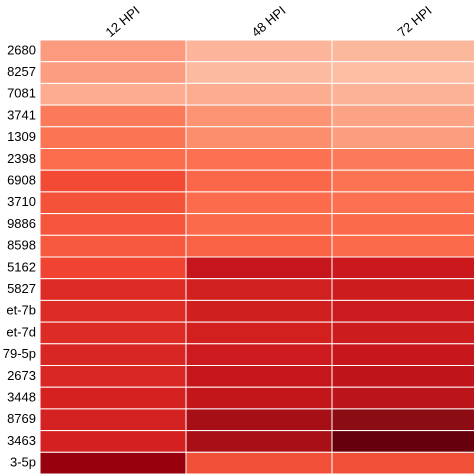 This screenshot has width=474, height=474. Describe the element at coordinates (21, 158) in the screenshot. I see `row-label: 2398` at that location.